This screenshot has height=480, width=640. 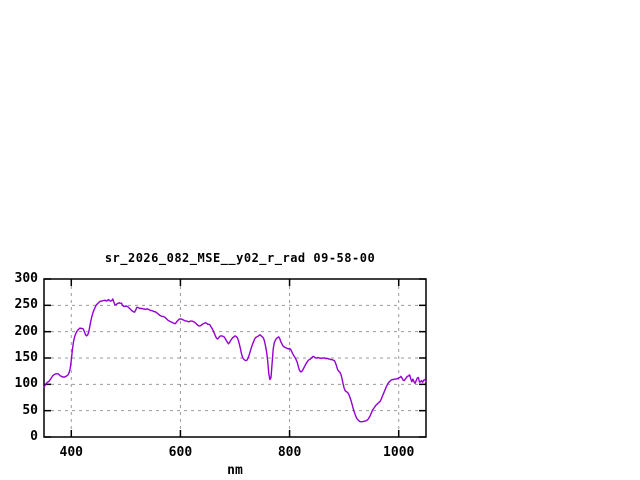 I want to click on y-tick-label: 300, so click(x=26, y=278).